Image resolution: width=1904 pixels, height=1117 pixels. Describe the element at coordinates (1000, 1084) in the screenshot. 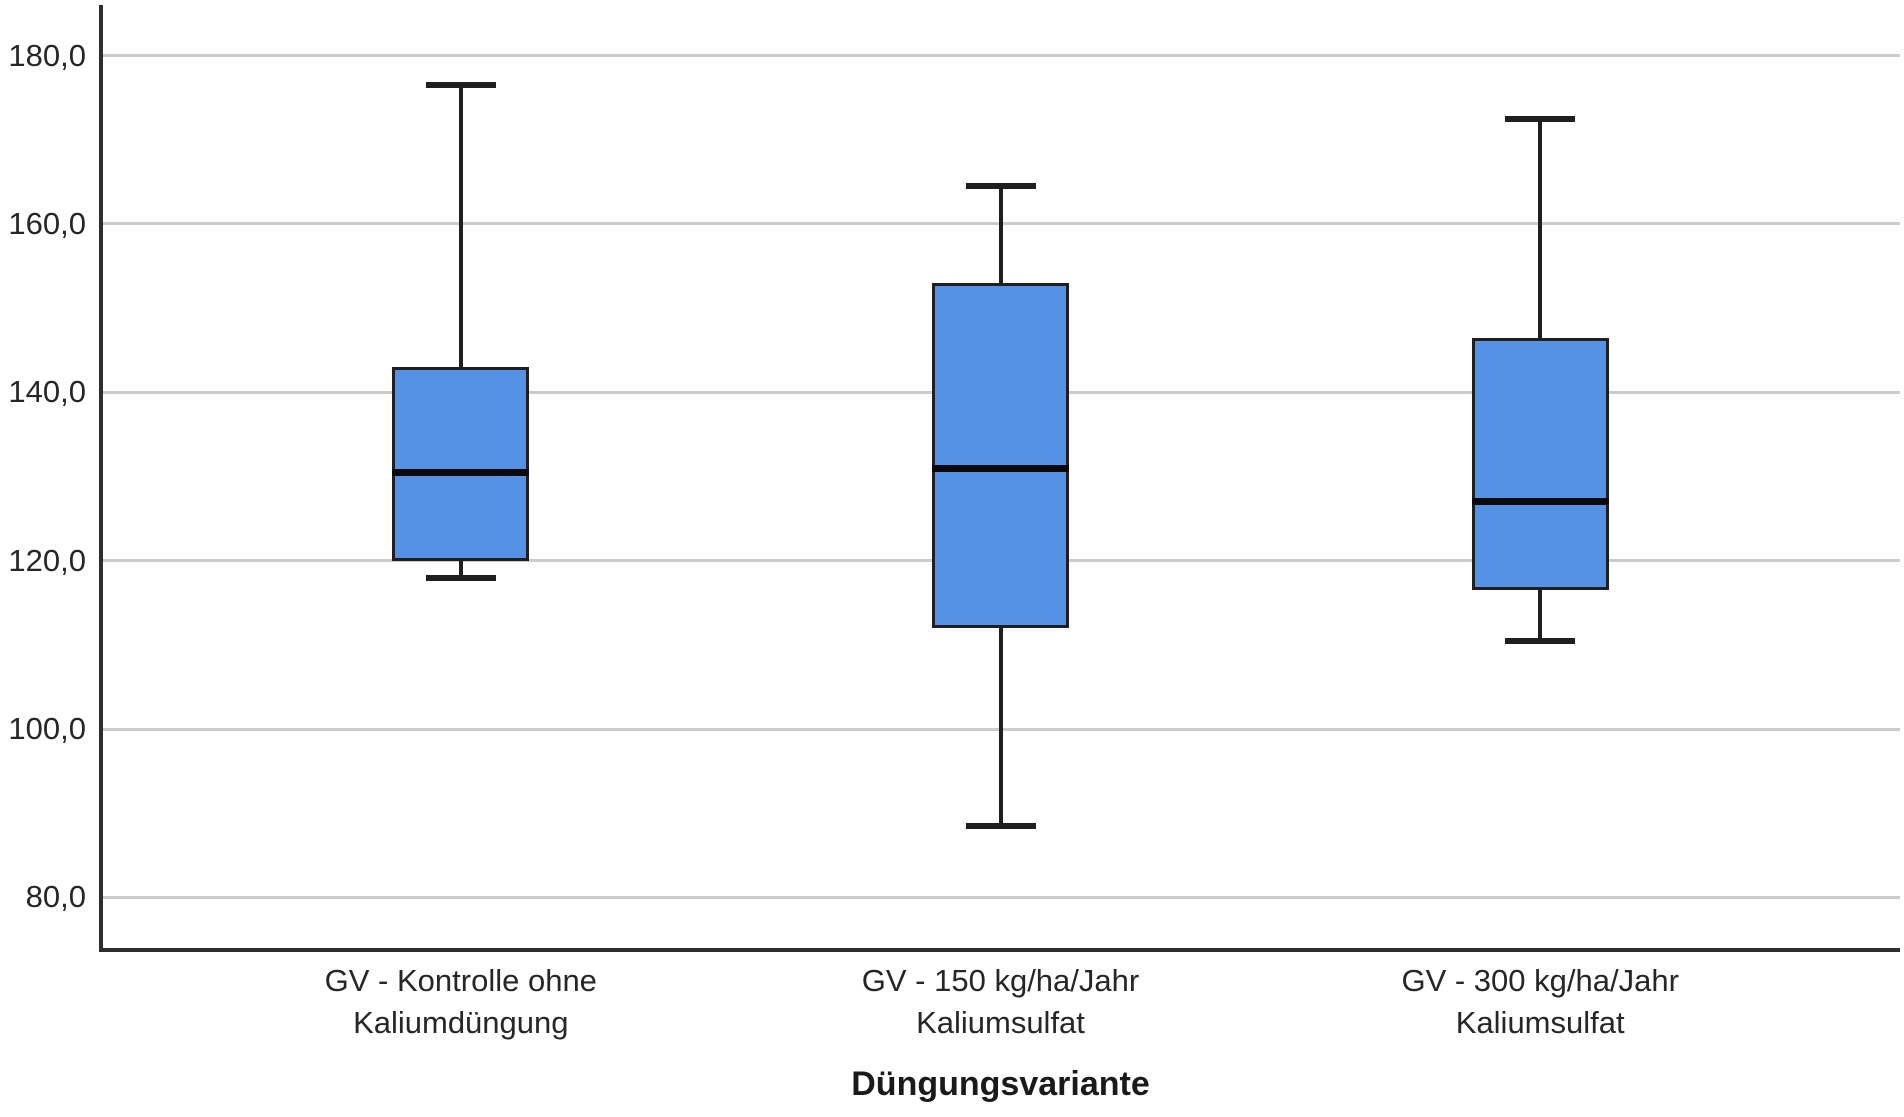

I see `x-axis-title: Düngungsvariante` at that location.